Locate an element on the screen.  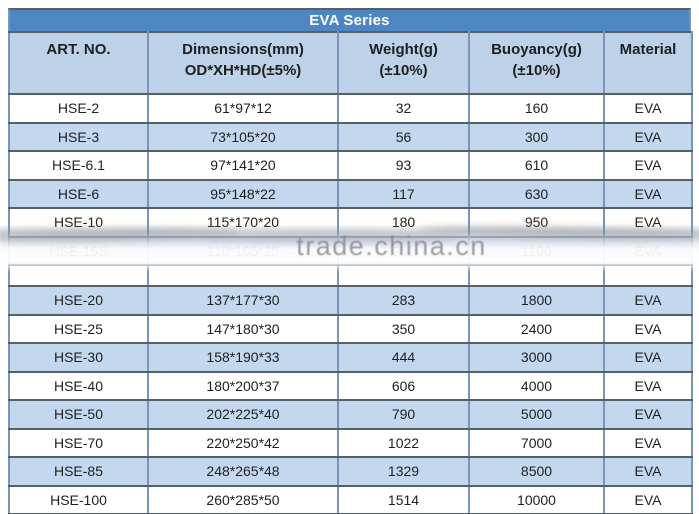
cell-buoyancy: 5000 is located at coordinates (536, 414).